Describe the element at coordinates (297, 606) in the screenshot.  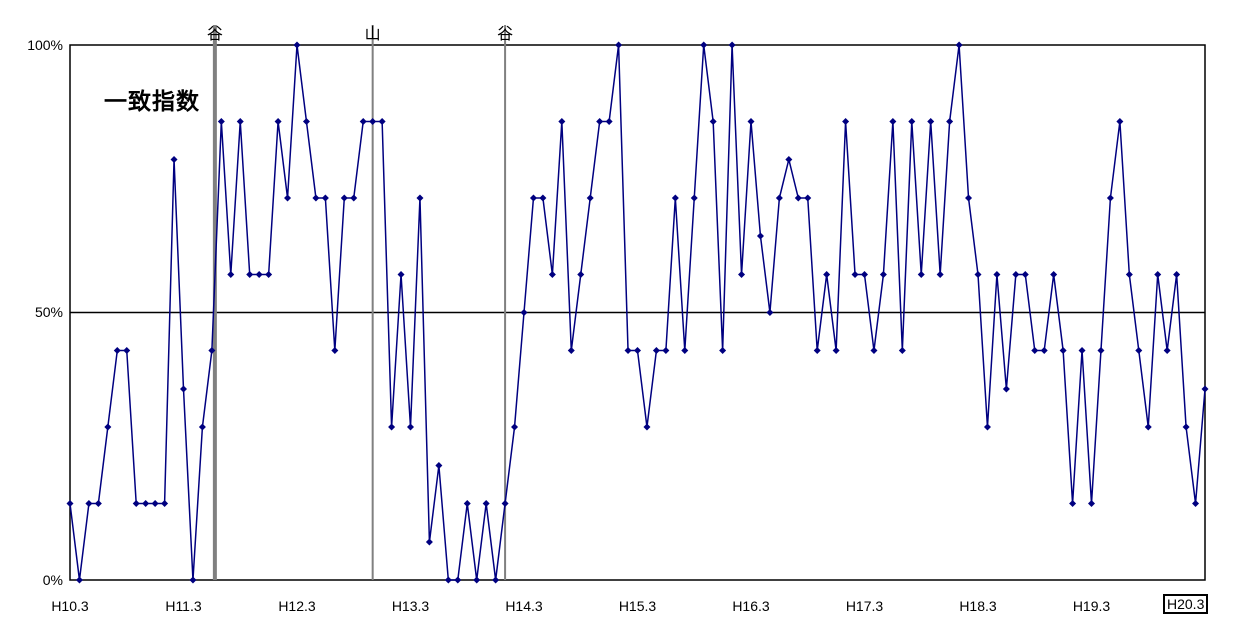
I see `x-tick-label: H12.3` at that location.